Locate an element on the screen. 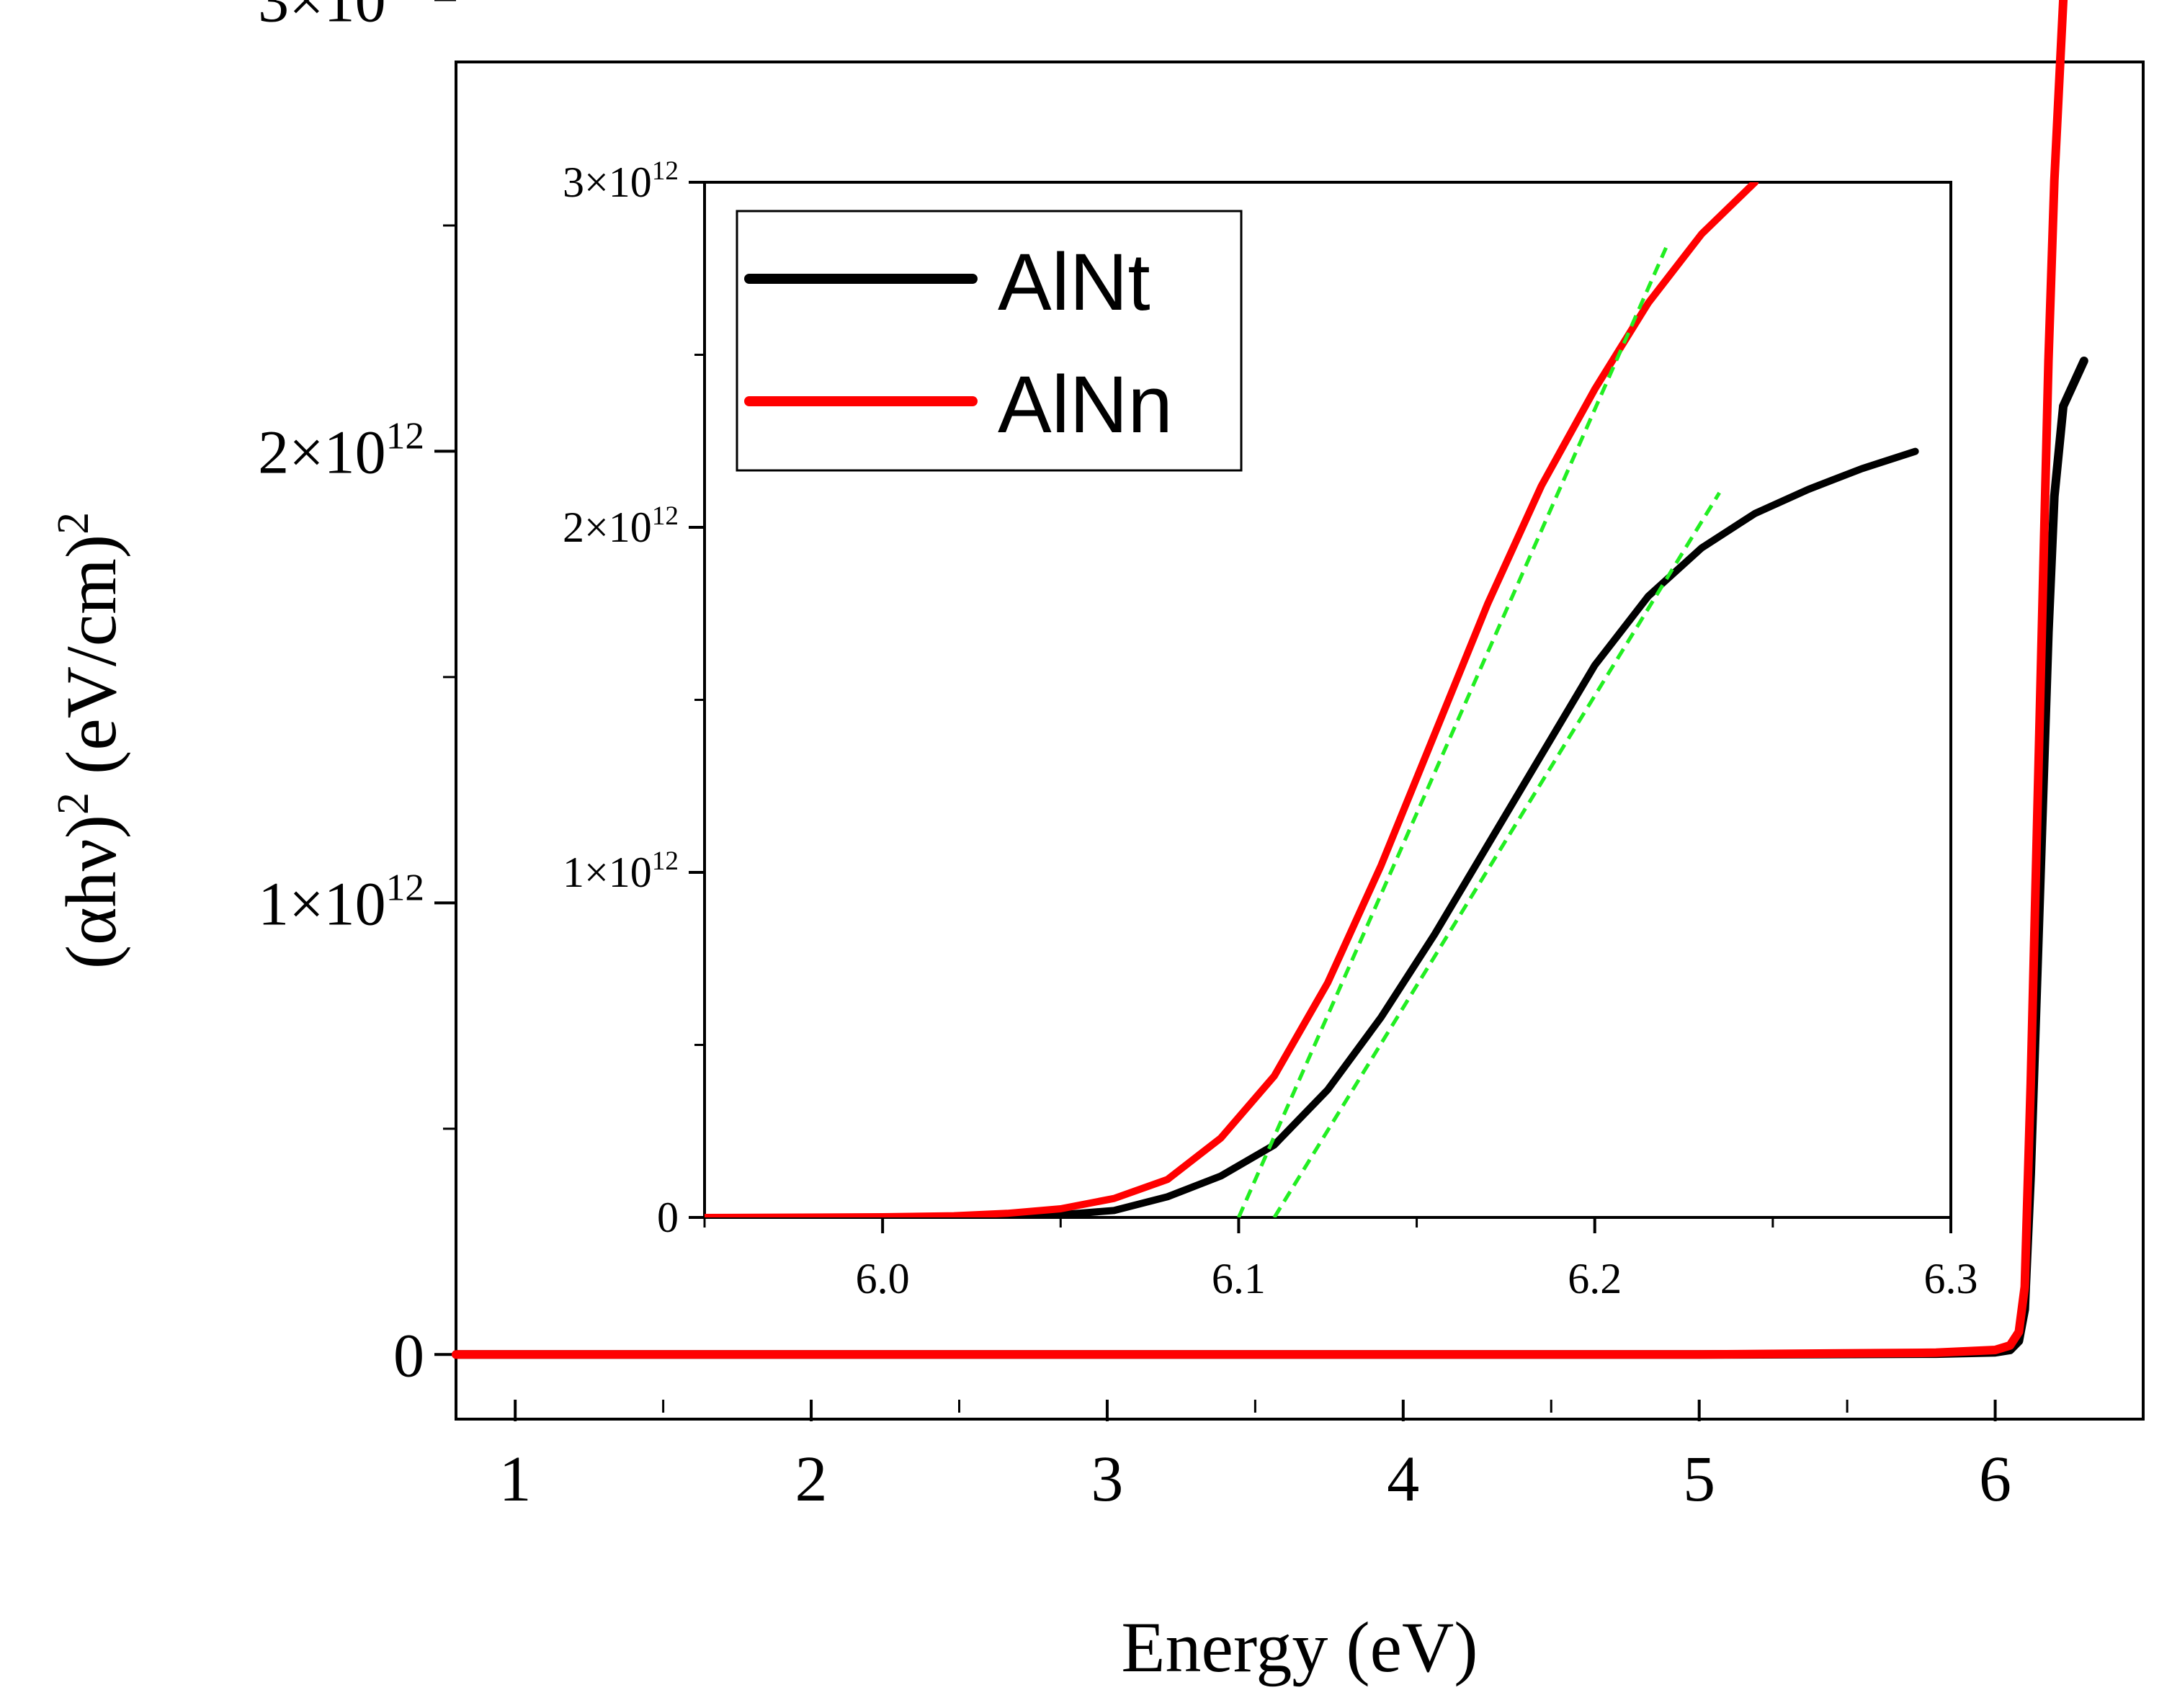 Image resolution: width=2172 pixels, height=1708 pixels. legend-label-alnt: AlNt is located at coordinates (1074, 282).